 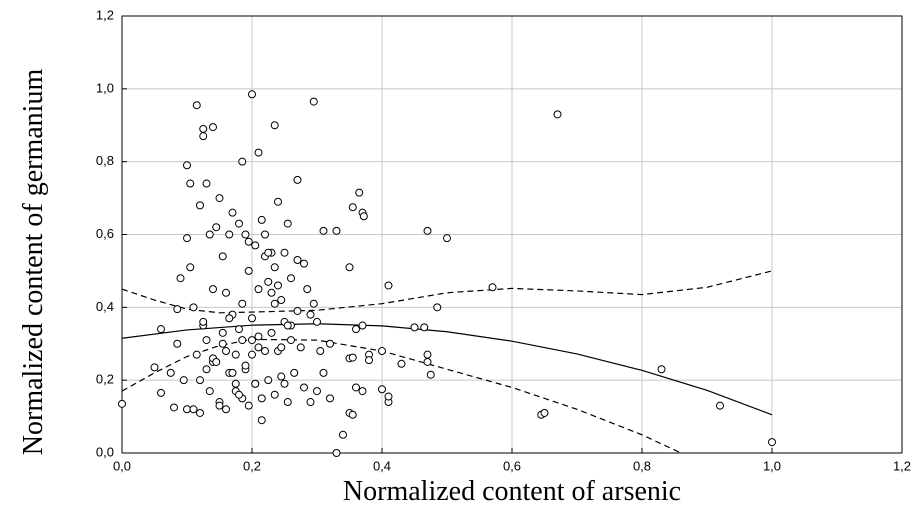 I want to click on y-axis-label: Normalized content of germanium, so click(x=33, y=262).